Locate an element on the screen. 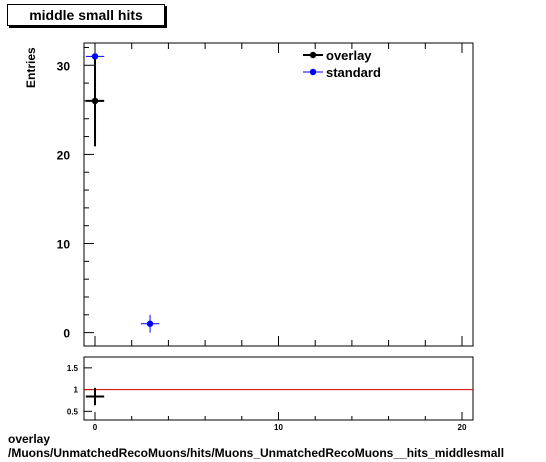  legend-entry-standard: standard is located at coordinates (342, 72).